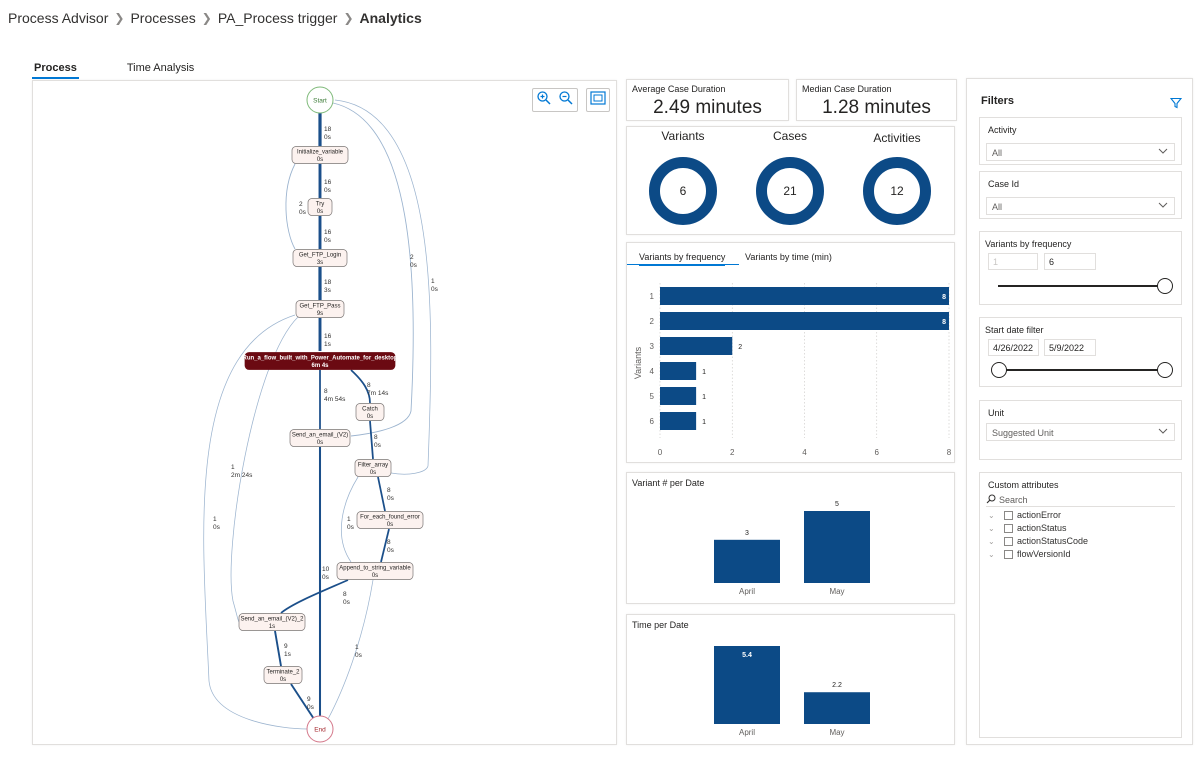 The width and height of the screenshot is (1200, 760). I want to click on data-label: 1, so click(704, 372).